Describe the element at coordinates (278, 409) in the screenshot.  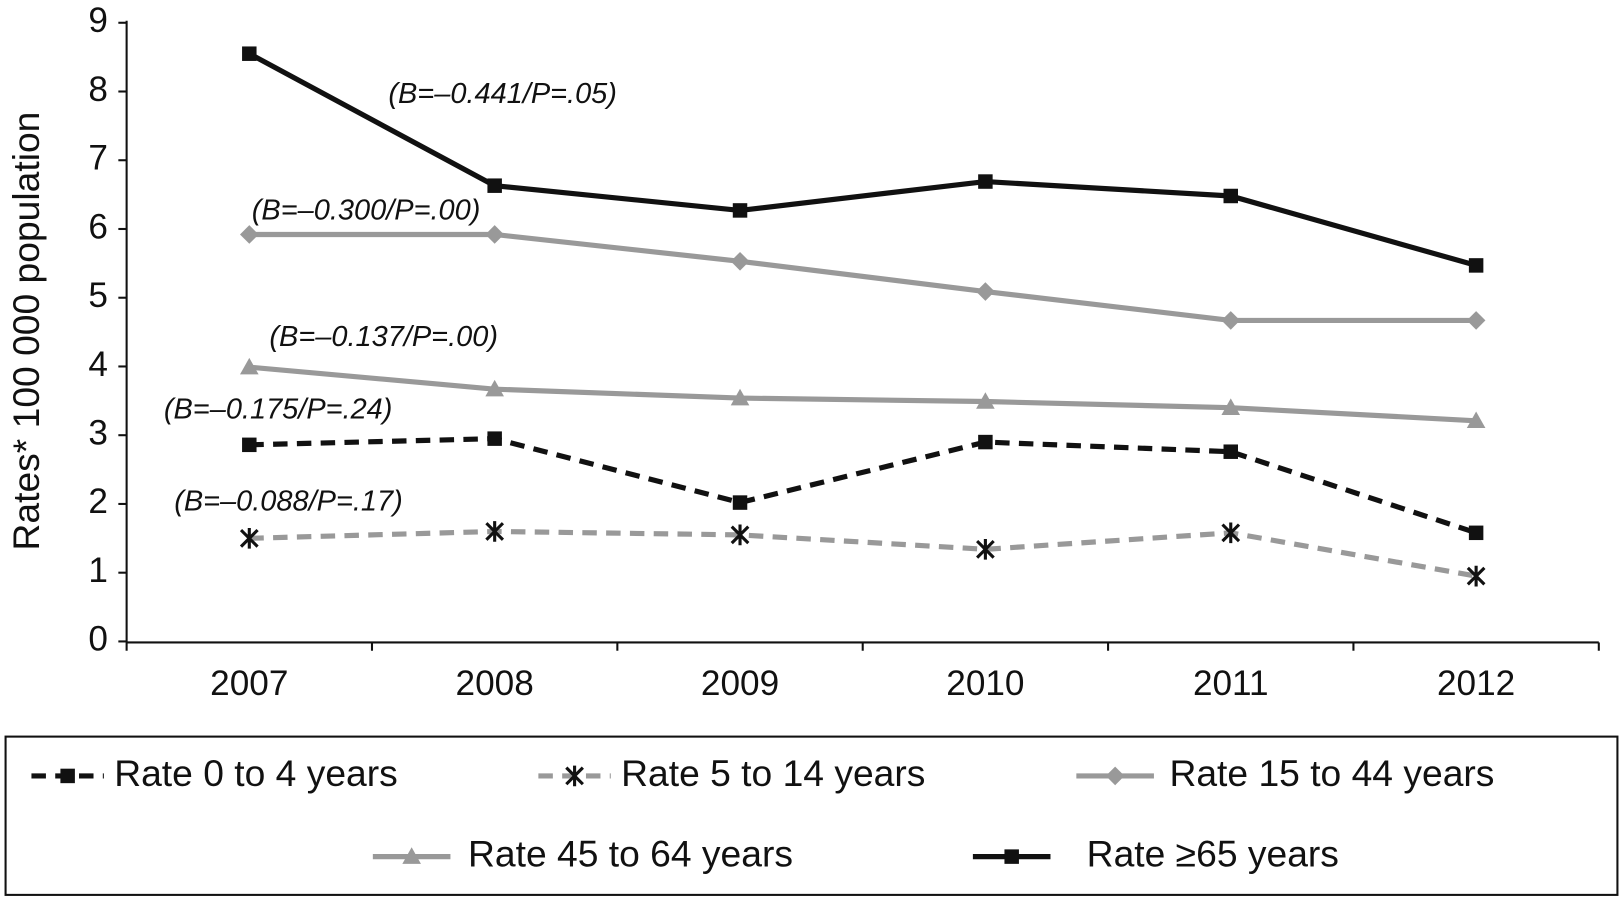
I see `annotation: (B=–0.175/P=.24)` at that location.